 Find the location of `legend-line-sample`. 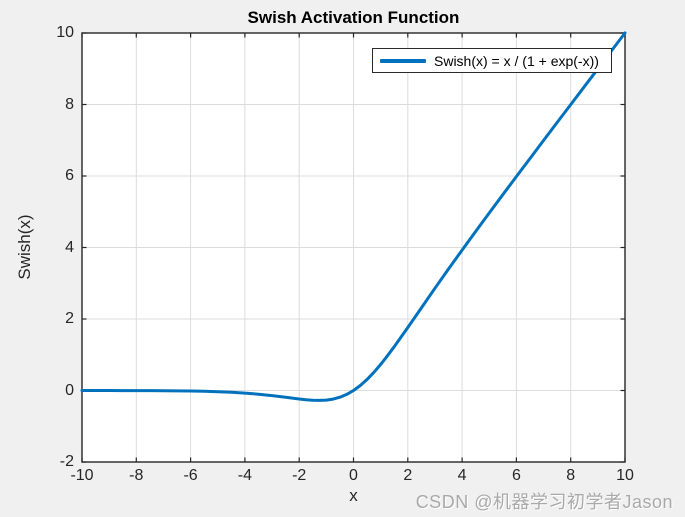

legend-line-sample is located at coordinates (403, 60).